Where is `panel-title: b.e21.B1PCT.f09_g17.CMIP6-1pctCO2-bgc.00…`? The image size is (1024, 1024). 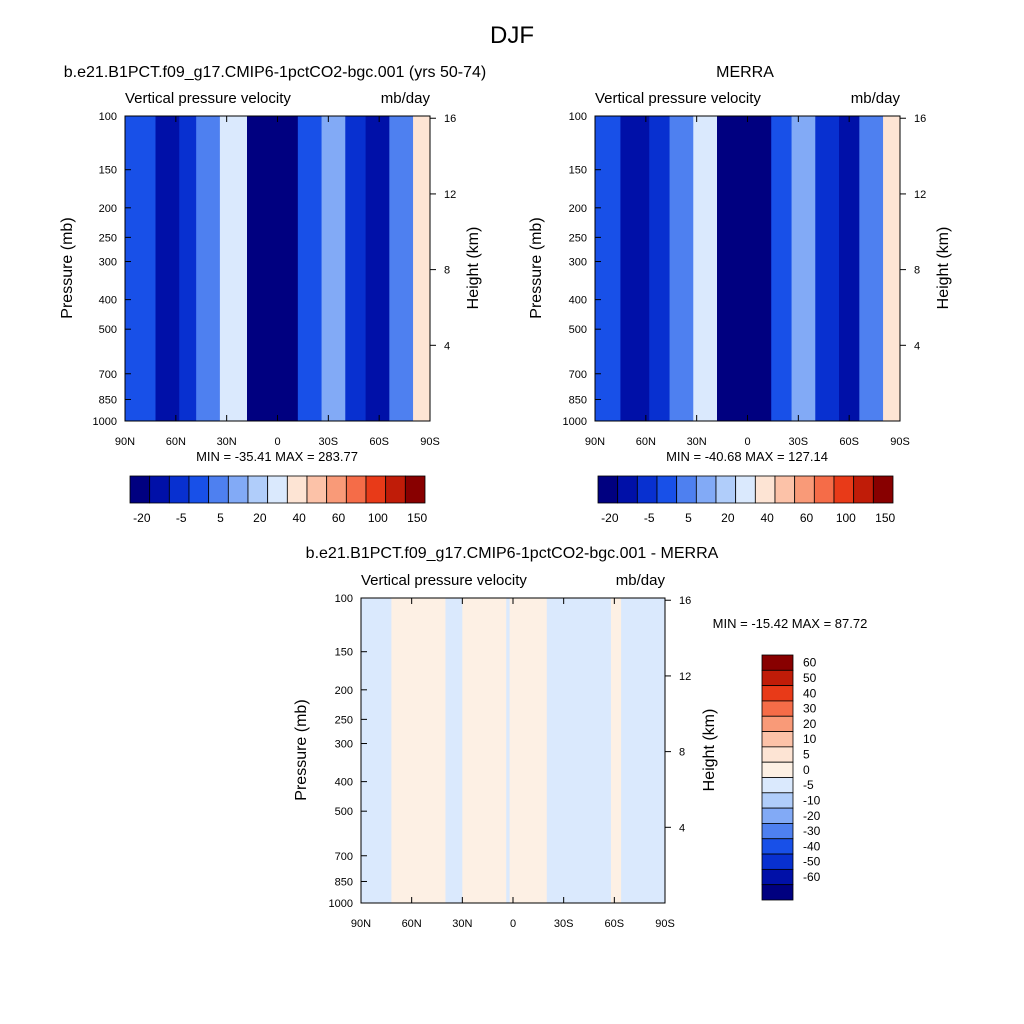
panel-title: b.e21.B1PCT.f09_g17.CMIP6-1pctCO2-bgc.00… is located at coordinates (275, 72).